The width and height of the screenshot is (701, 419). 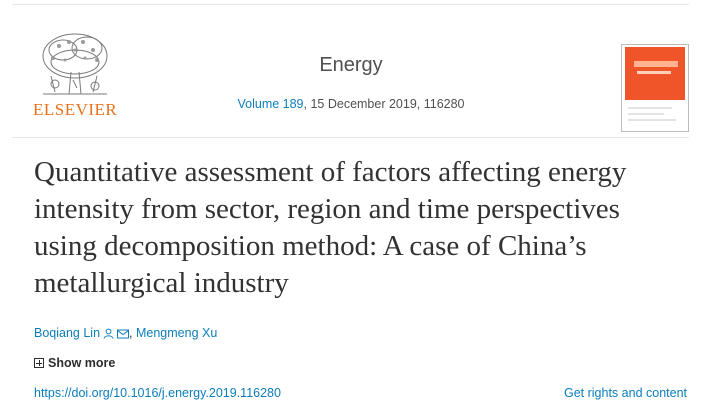 I want to click on cover-title-band, so click(x=656, y=64).